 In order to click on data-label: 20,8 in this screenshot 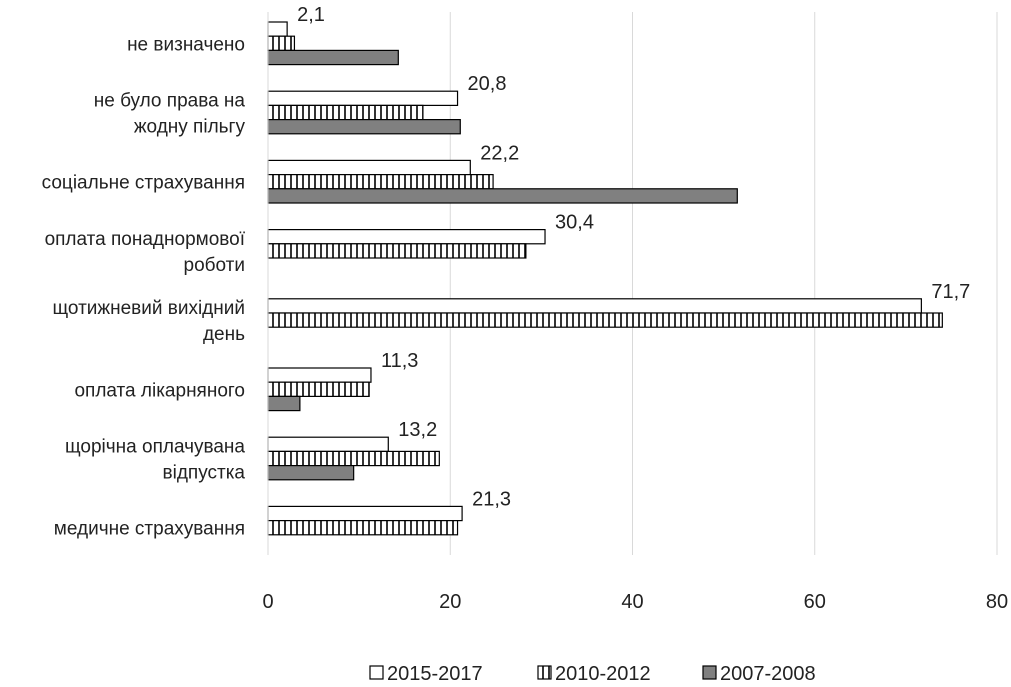, I will do `click(487, 84)`.